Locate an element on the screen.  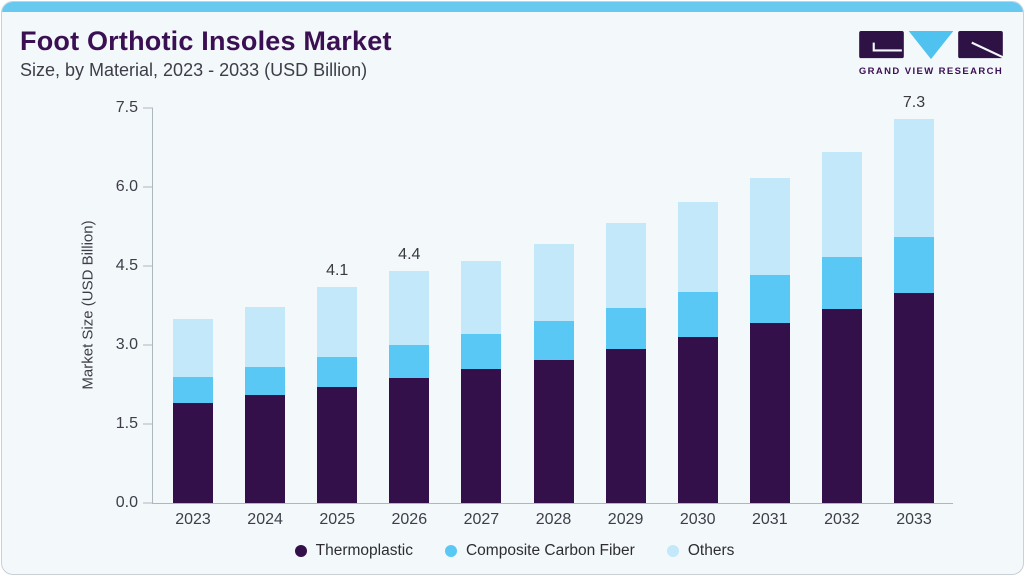
legend-item-label: Others is located at coordinates (711, 550).